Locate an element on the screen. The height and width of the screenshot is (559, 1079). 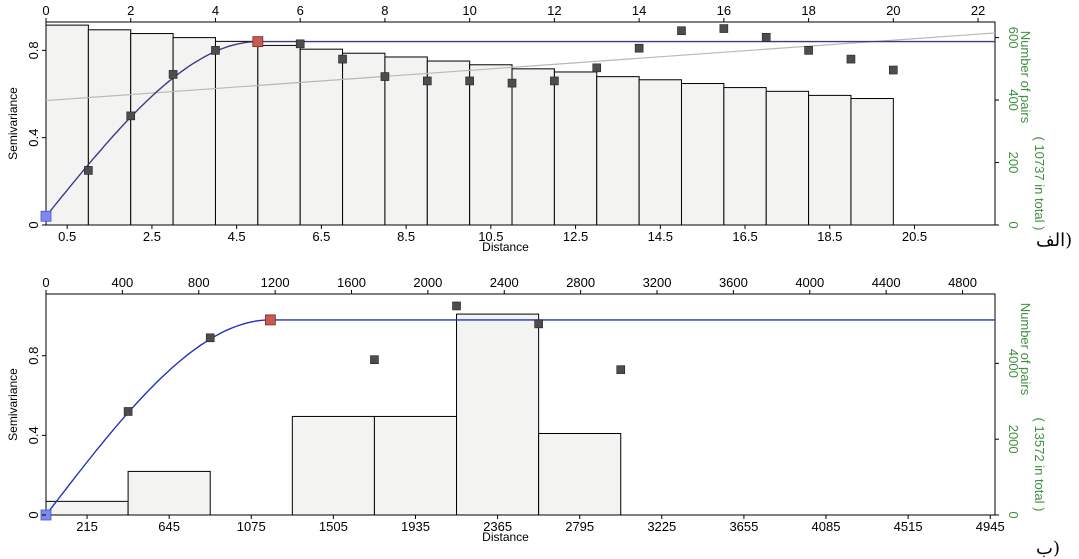
x-bottom-tick-label-b-7: 3225 is located at coordinates (661, 526).